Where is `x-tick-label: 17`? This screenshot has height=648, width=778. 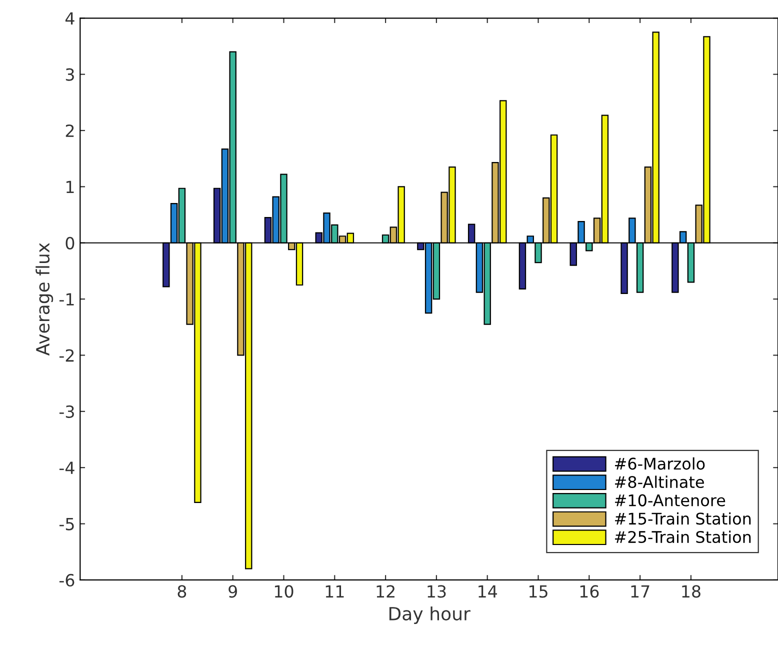 x-tick-label: 17 is located at coordinates (640, 591).